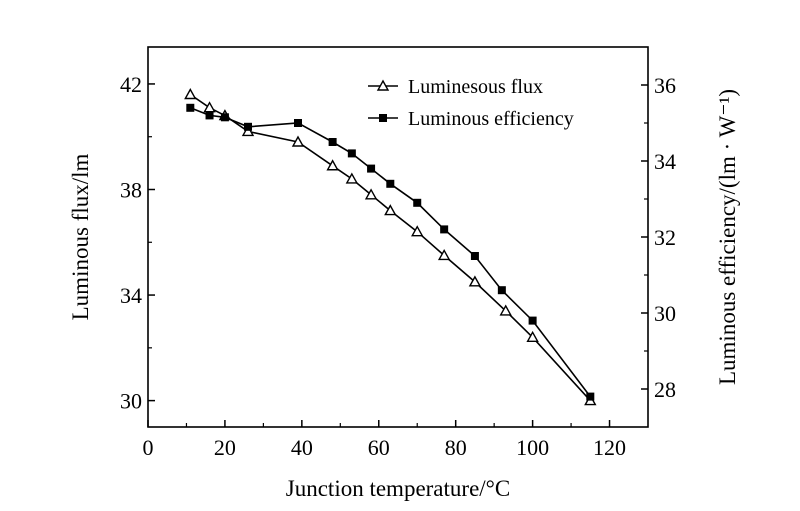 The height and width of the screenshot is (511, 800). What do you see at coordinates (225, 447) in the screenshot?
I see `x-tick-label: 20` at bounding box center [225, 447].